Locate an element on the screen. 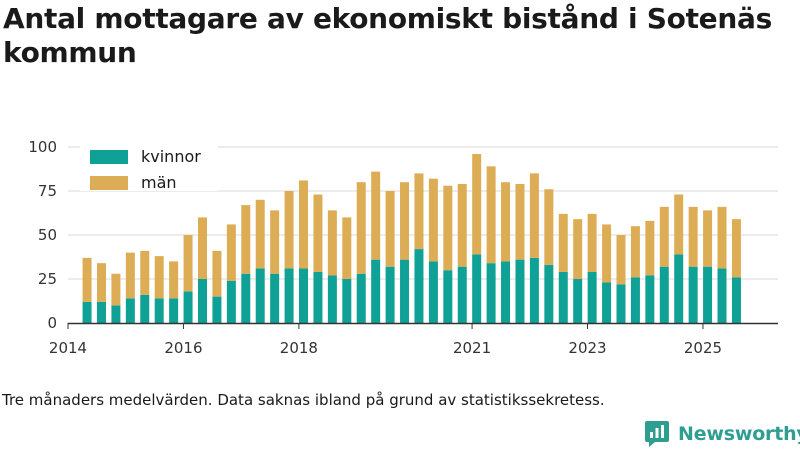 Image resolution: width=800 pixels, height=450 pixels. y-tick-label-25: 25 is located at coordinates (47, 279).